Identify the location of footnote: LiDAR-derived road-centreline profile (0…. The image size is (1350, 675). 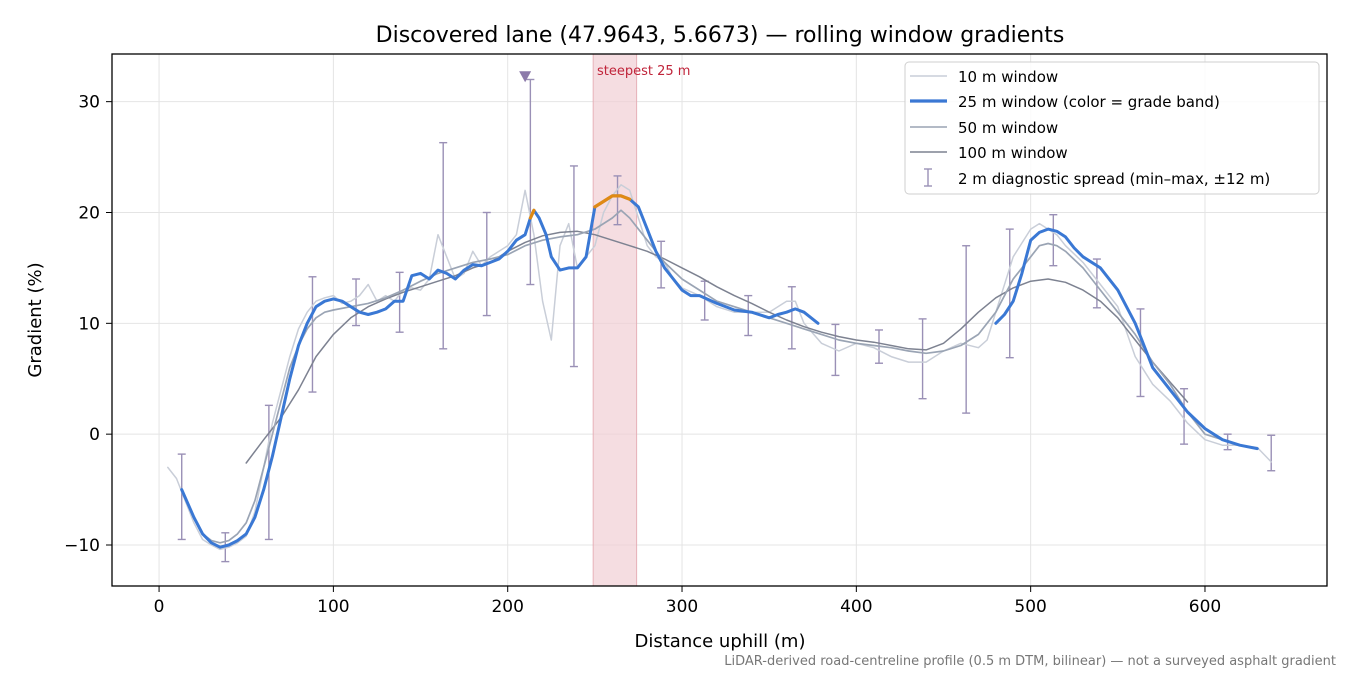
(1030, 661).